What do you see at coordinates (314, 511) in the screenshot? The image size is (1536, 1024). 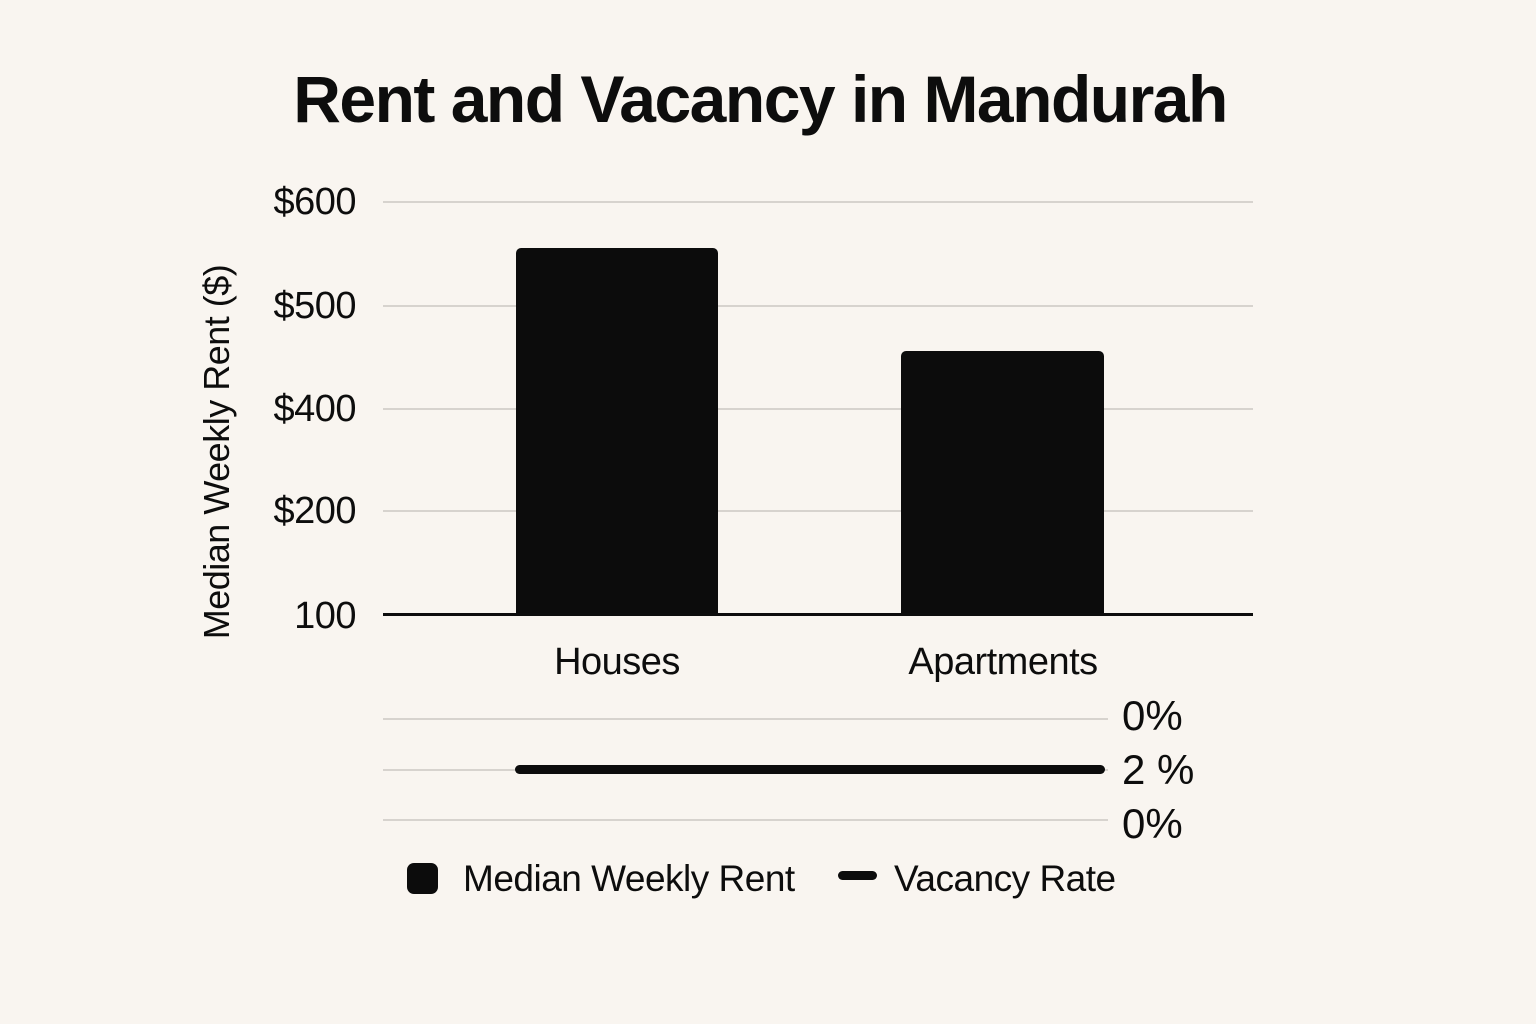 I see `y-tick-200: $200` at bounding box center [314, 511].